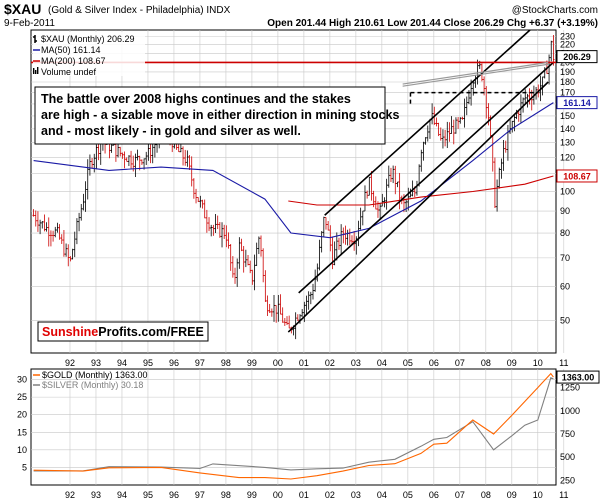  I want to click on y-tick-label: 220, so click(567, 45).